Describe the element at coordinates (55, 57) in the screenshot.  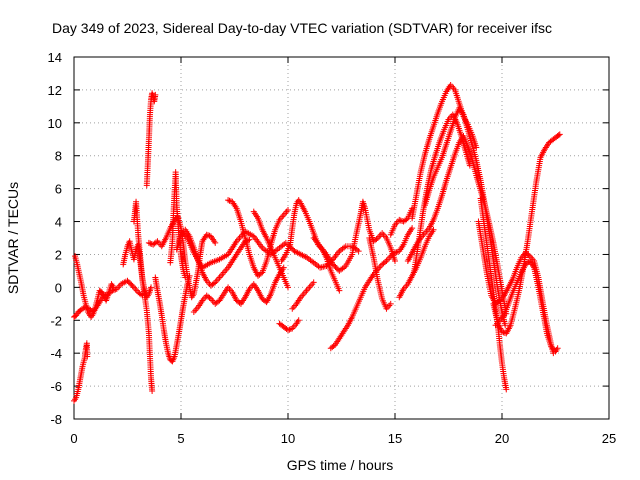
I see `y-tick-label: 14` at that location.